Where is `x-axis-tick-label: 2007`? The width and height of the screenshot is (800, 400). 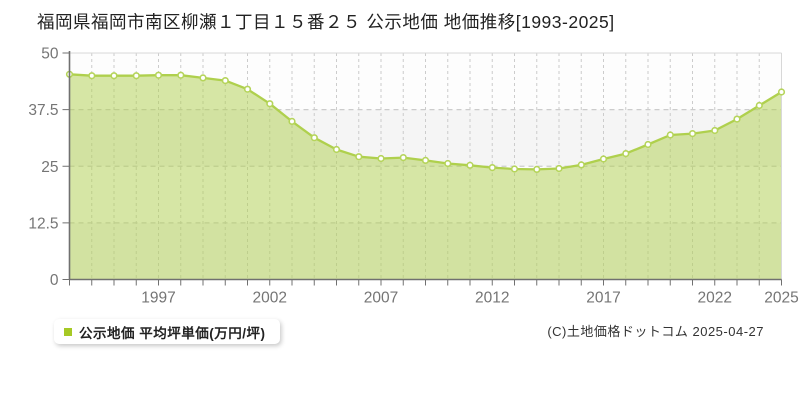 x-axis-tick-label: 2007 is located at coordinates (381, 298).